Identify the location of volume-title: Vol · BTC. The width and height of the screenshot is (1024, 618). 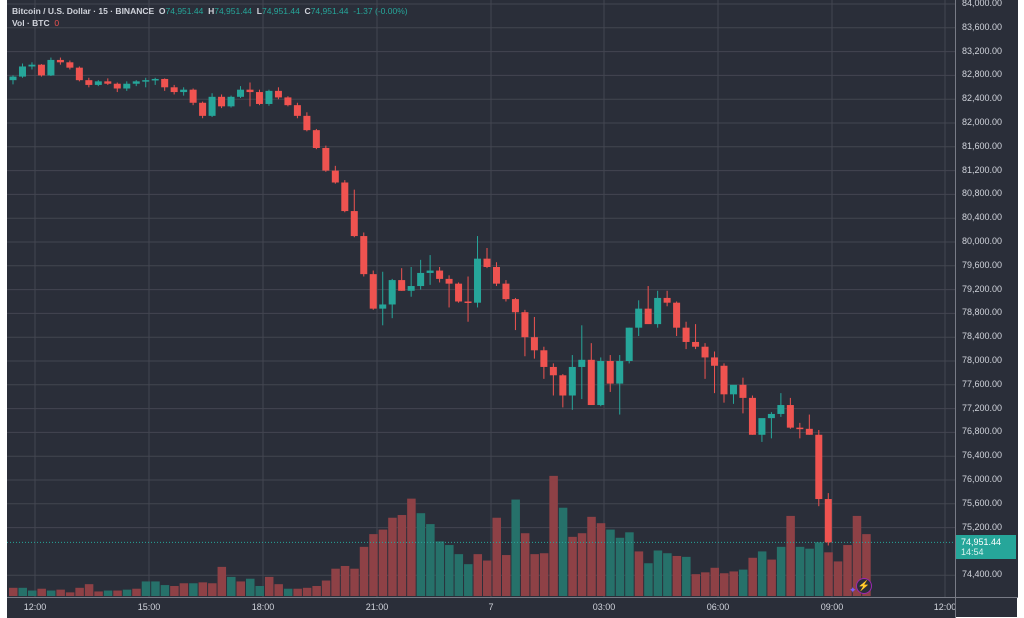
(31, 23).